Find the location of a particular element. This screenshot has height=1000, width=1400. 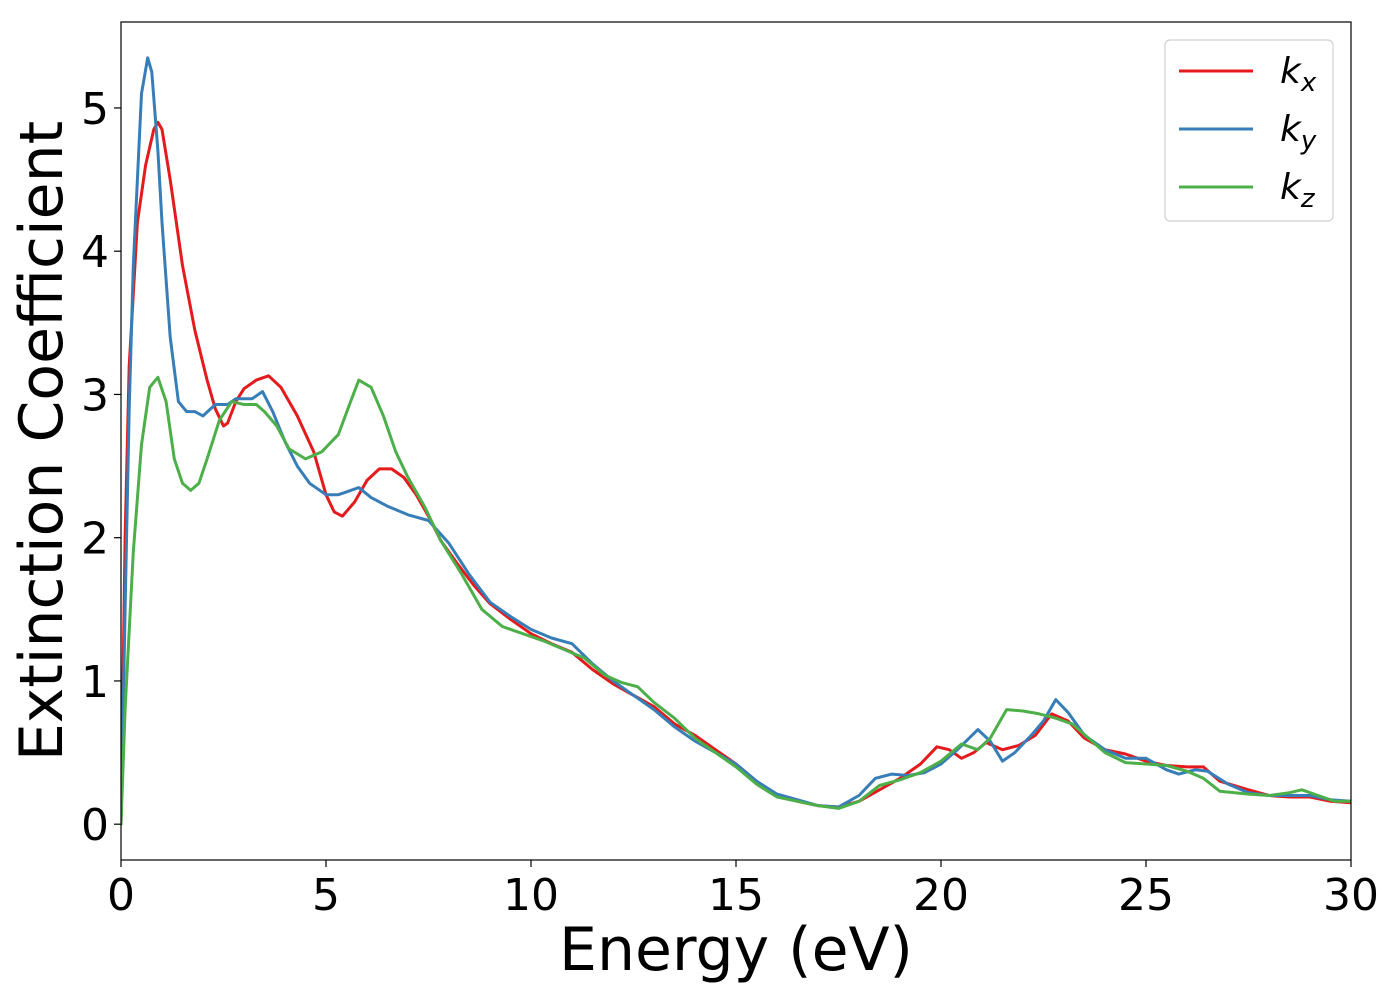

legend-label-kz: kz is located at coordinates (1298, 190).